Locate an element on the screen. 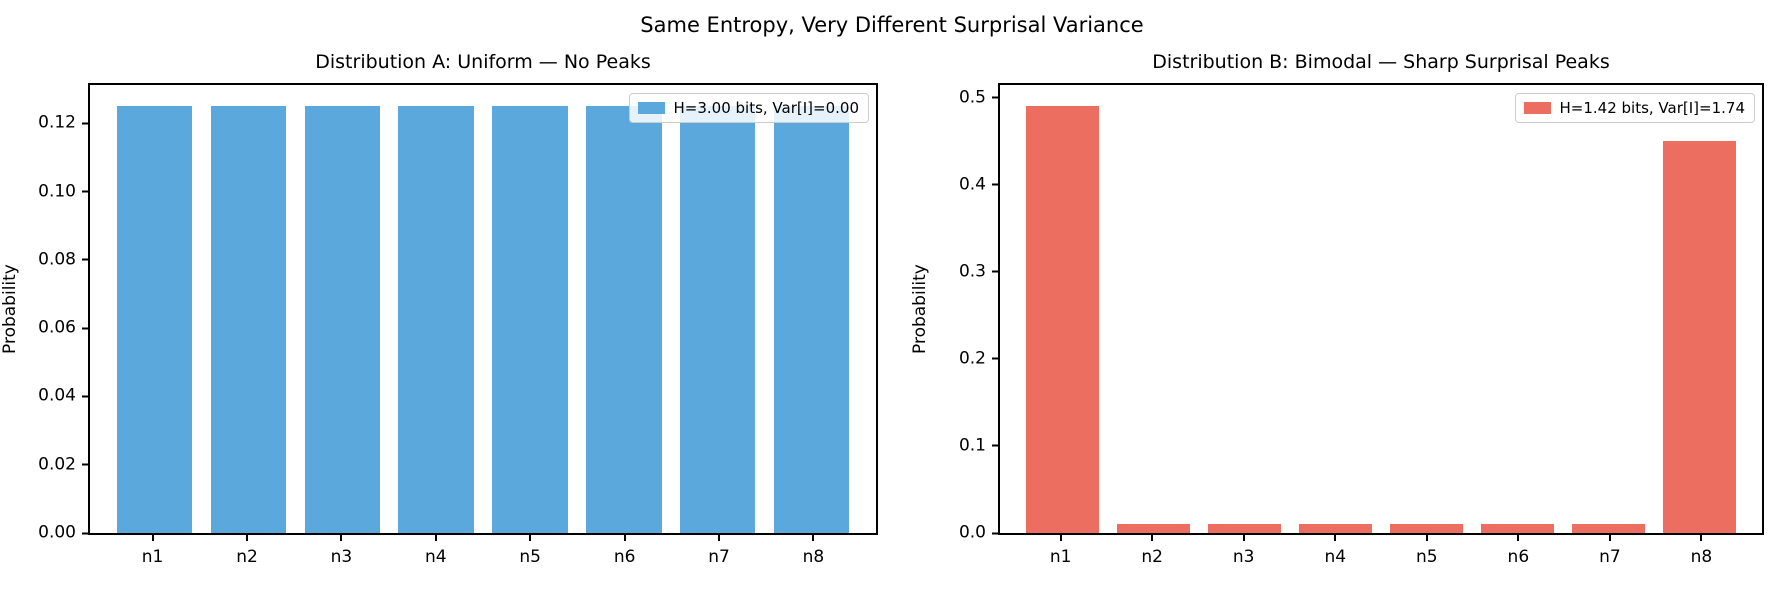 Image resolution: width=1784 pixels, height=594 pixels. subplot-a-title: Distribution A: Uniform — No Peaks is located at coordinates (483, 62).